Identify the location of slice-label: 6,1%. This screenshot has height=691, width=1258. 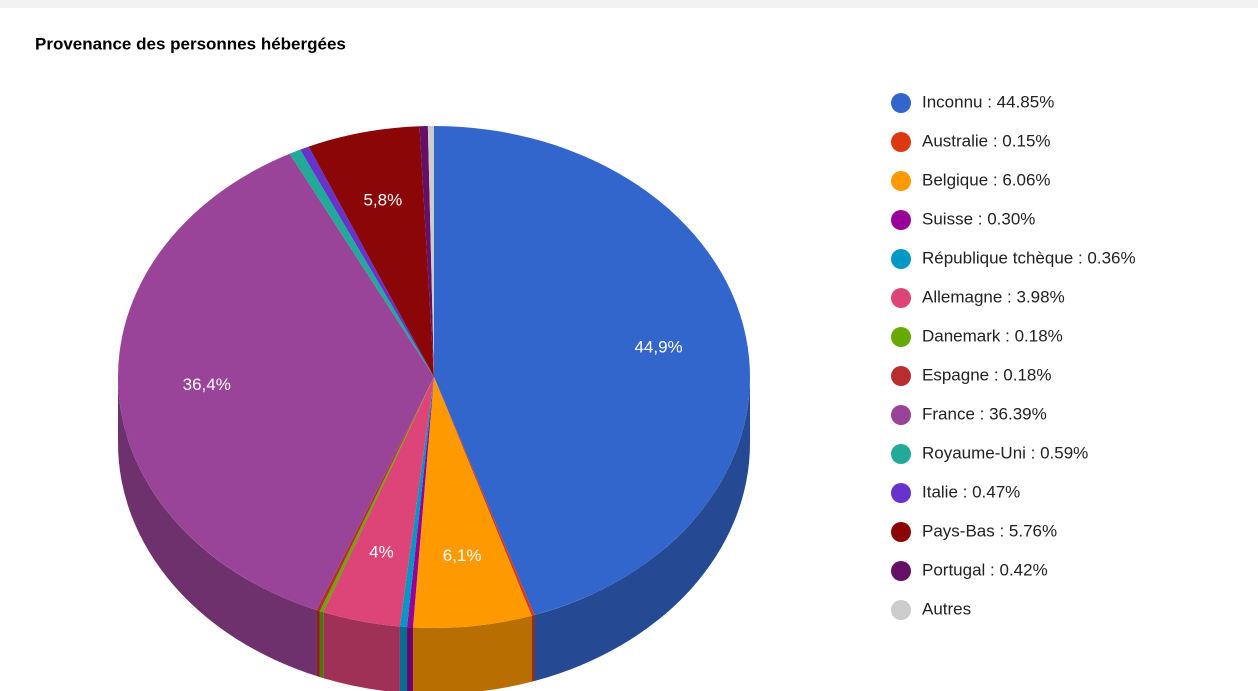
(462, 555).